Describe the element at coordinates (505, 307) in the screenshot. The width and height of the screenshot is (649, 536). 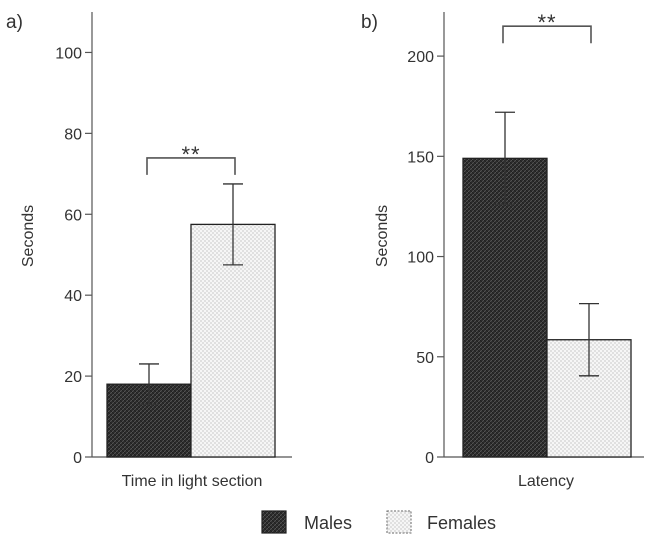
I see `bar-males` at that location.